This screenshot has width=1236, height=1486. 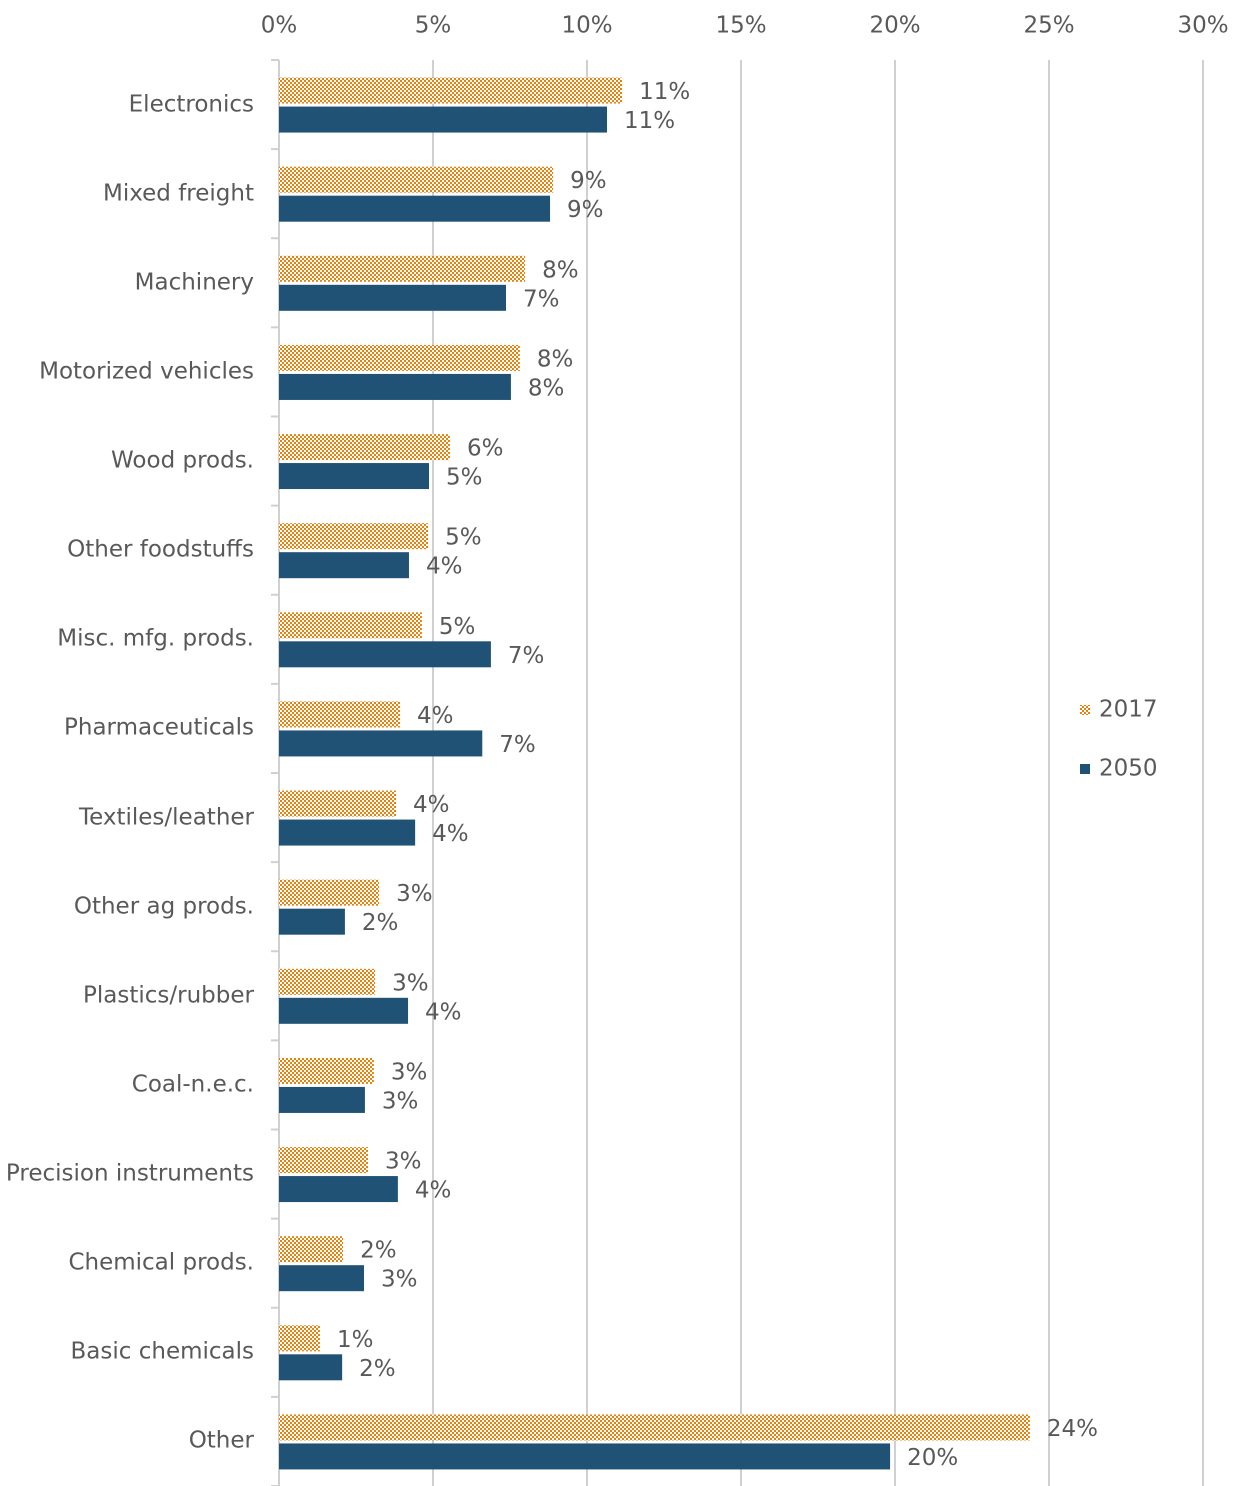 I want to click on y-tick-label: Basic chemicals, so click(x=162, y=1351).